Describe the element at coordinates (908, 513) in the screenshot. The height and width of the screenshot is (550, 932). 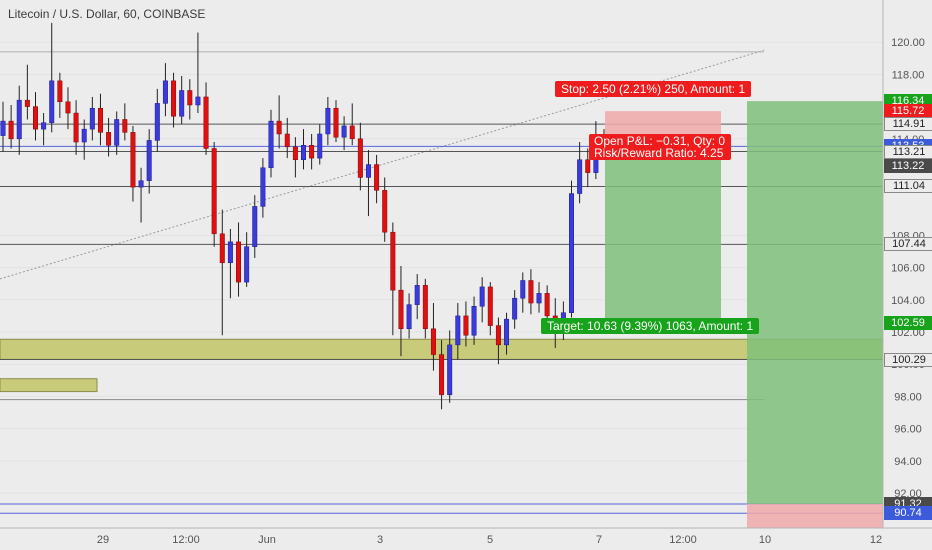
I see `price-tag: 90.74` at that location.